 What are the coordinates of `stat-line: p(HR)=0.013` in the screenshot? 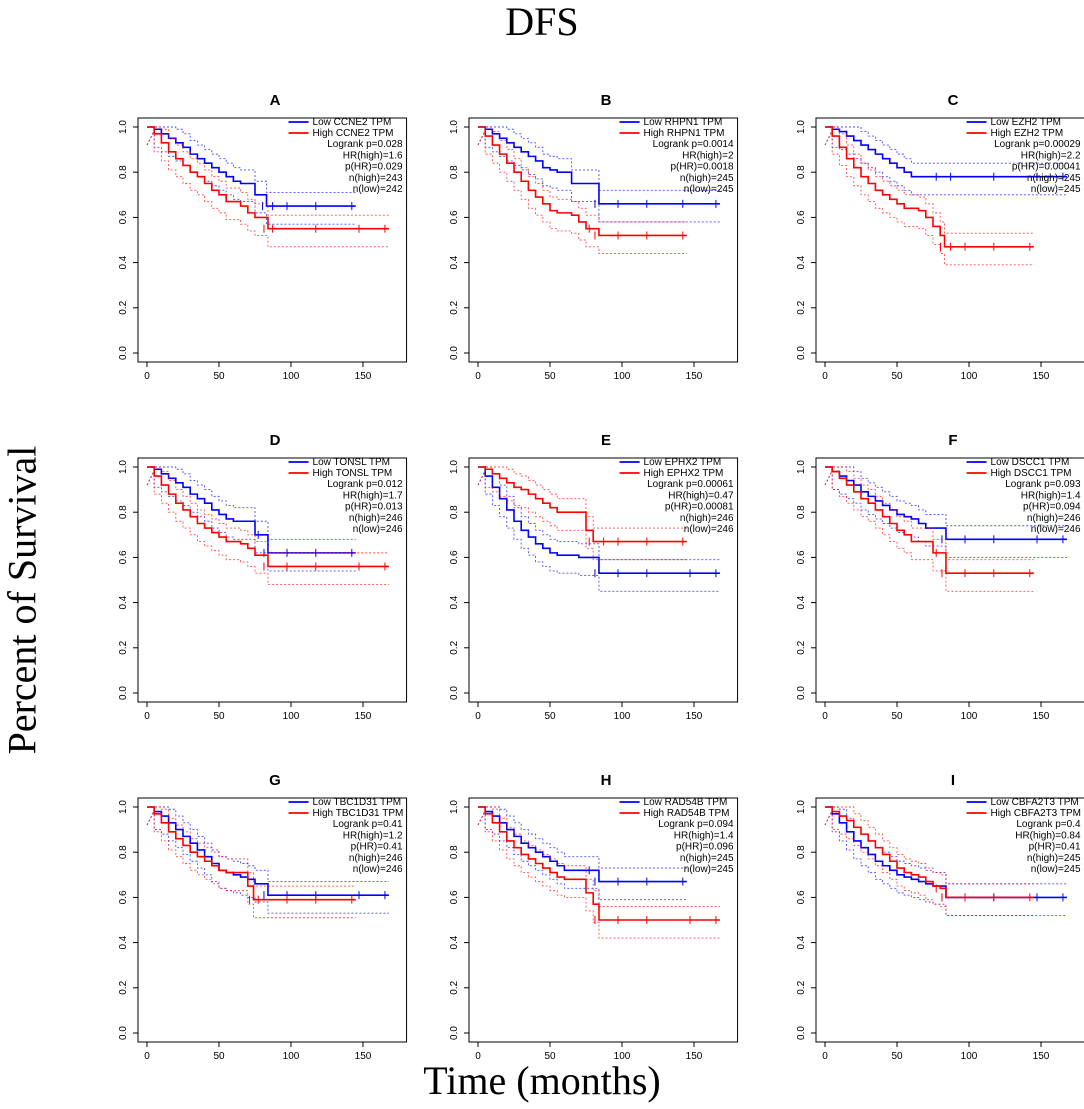 It's located at (374, 507).